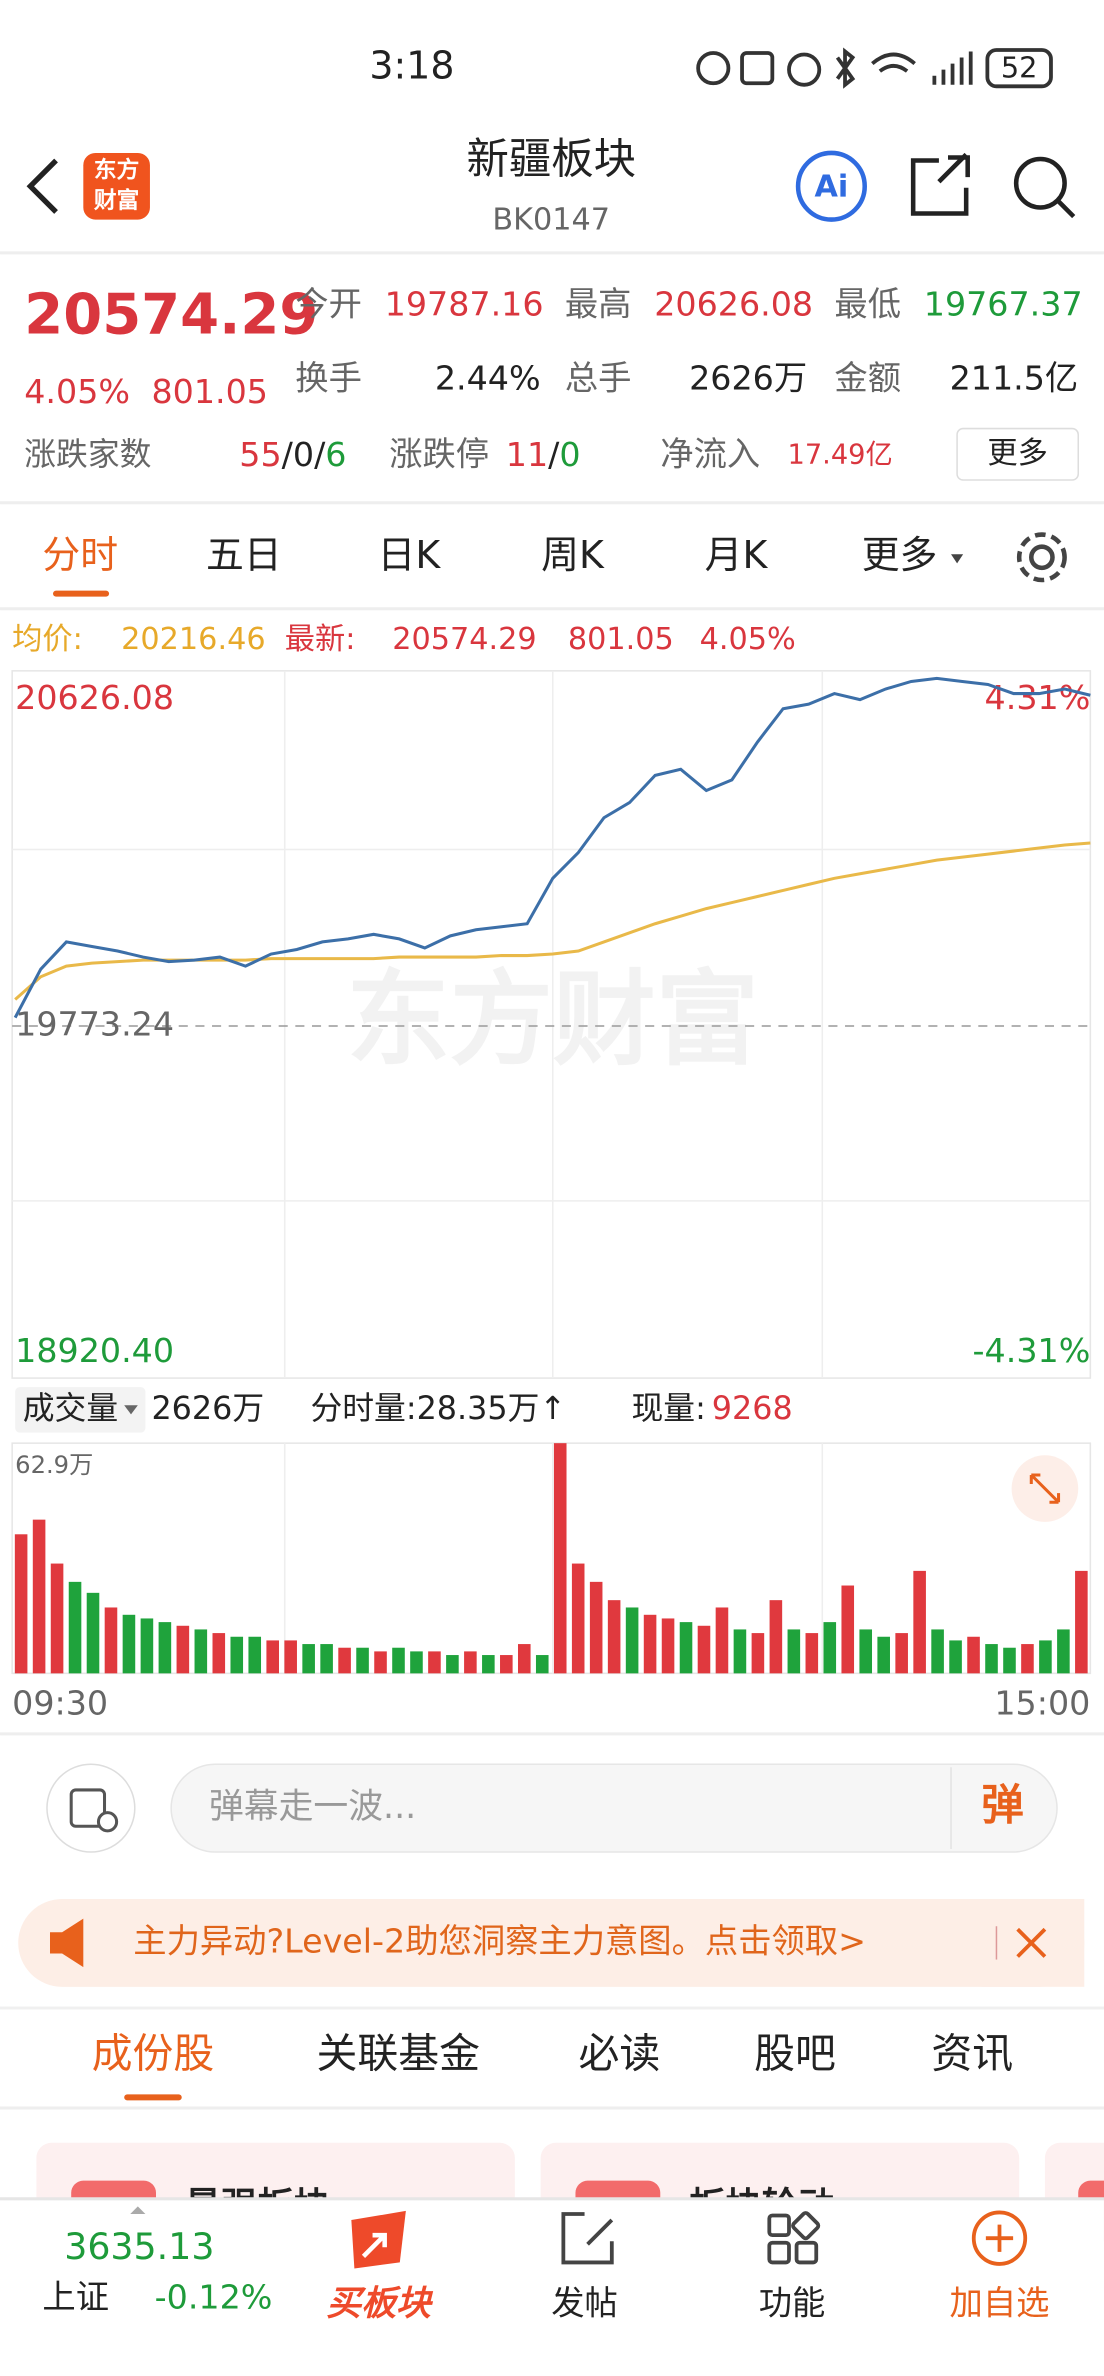  I want to click on tab-underline, so click(153, 2097).